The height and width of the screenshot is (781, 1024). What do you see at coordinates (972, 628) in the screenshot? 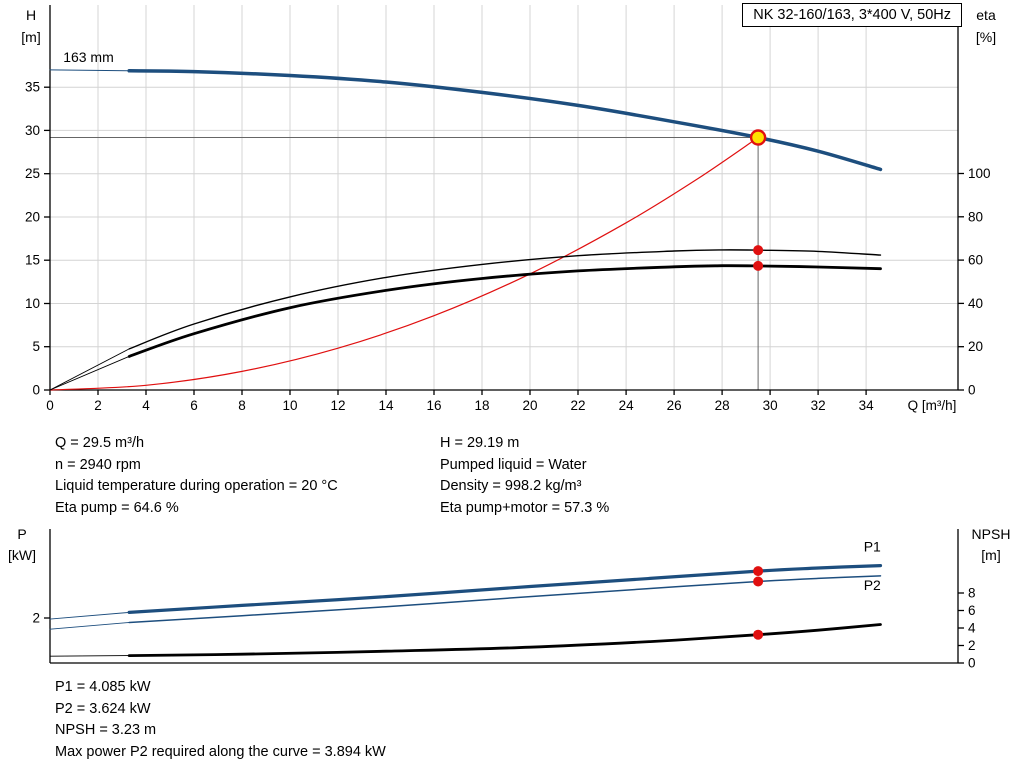
I see `right-tick-label: 4` at bounding box center [972, 628].